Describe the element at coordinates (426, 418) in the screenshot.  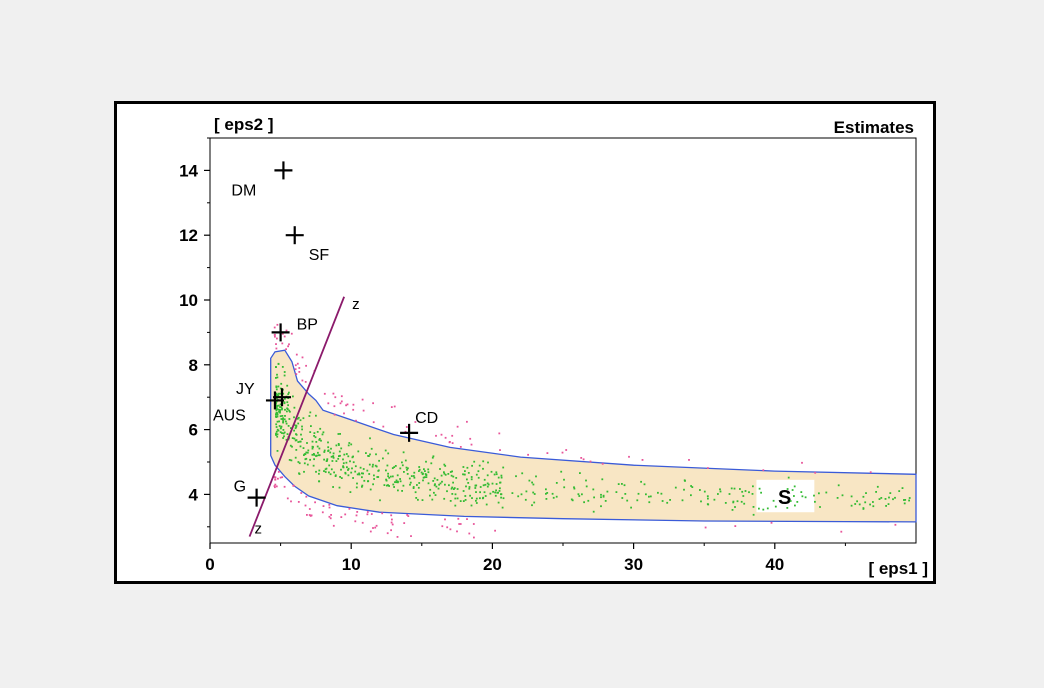
I see `estimate-label-cd: CD` at that location.